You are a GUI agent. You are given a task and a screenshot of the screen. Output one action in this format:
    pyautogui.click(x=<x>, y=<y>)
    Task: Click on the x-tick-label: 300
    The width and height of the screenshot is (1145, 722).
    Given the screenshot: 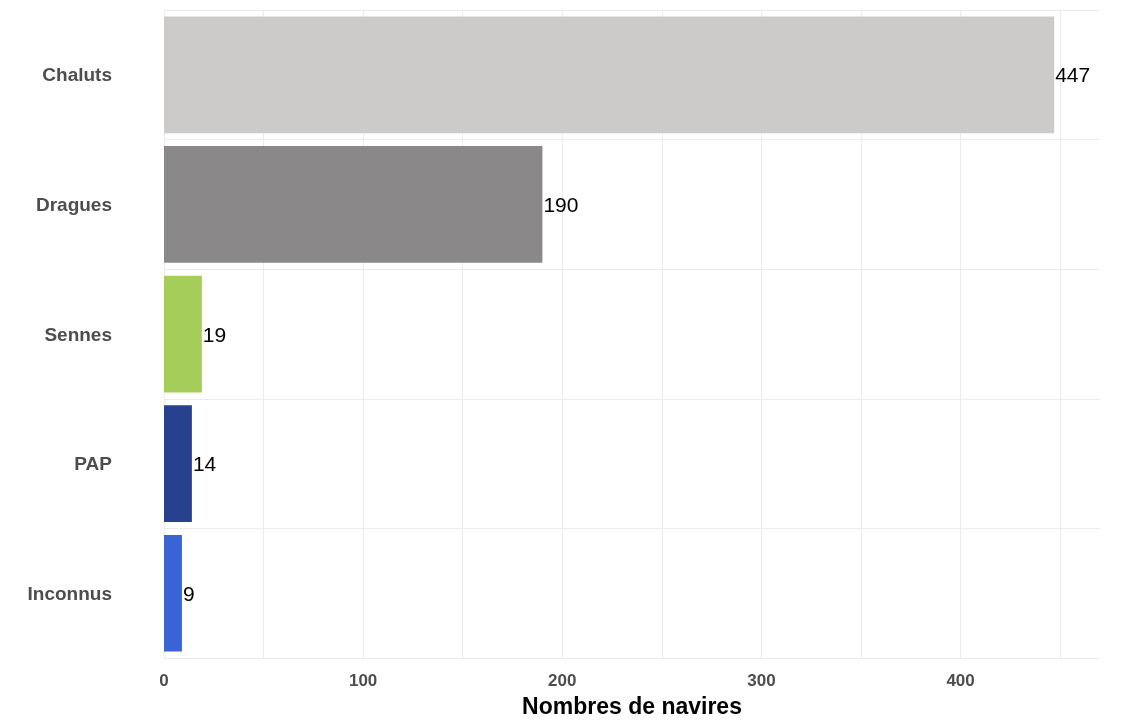 What is the action you would take?
    pyautogui.click(x=761, y=681)
    